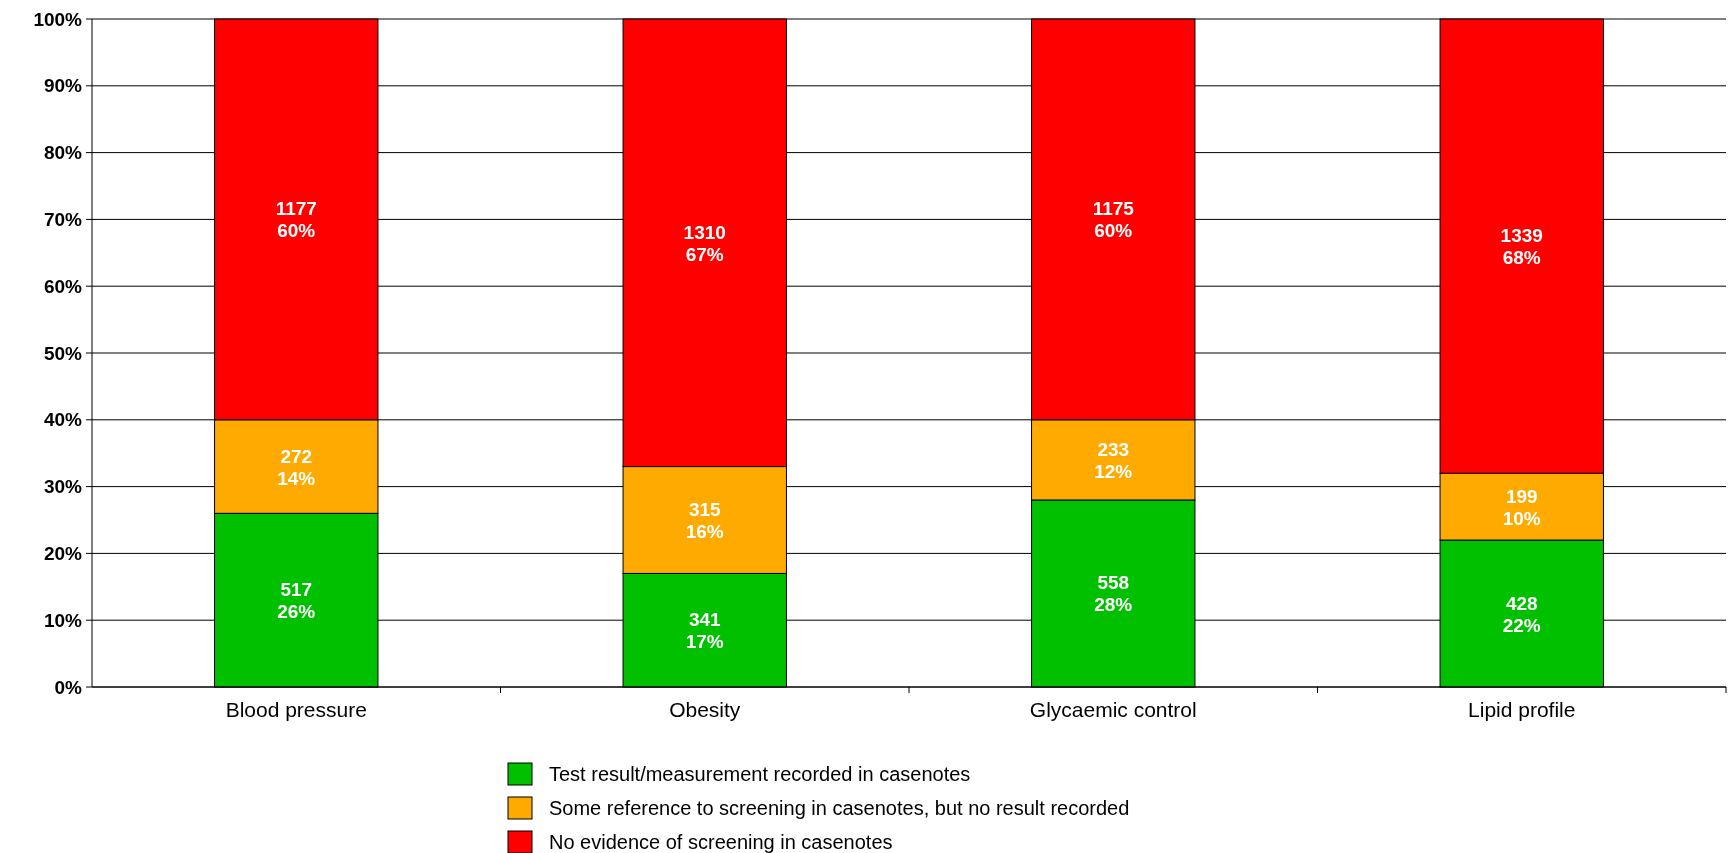  What do you see at coordinates (1522, 709) in the screenshot?
I see `x-tick-label: Lipid profile` at bounding box center [1522, 709].